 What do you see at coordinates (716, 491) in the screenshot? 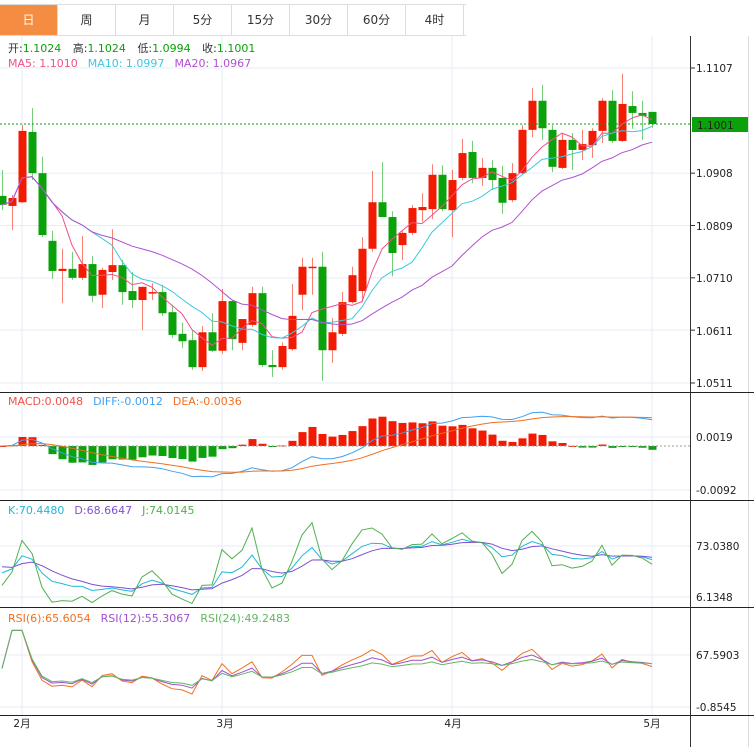
I see `macd-tick: -0.0092` at bounding box center [716, 491].